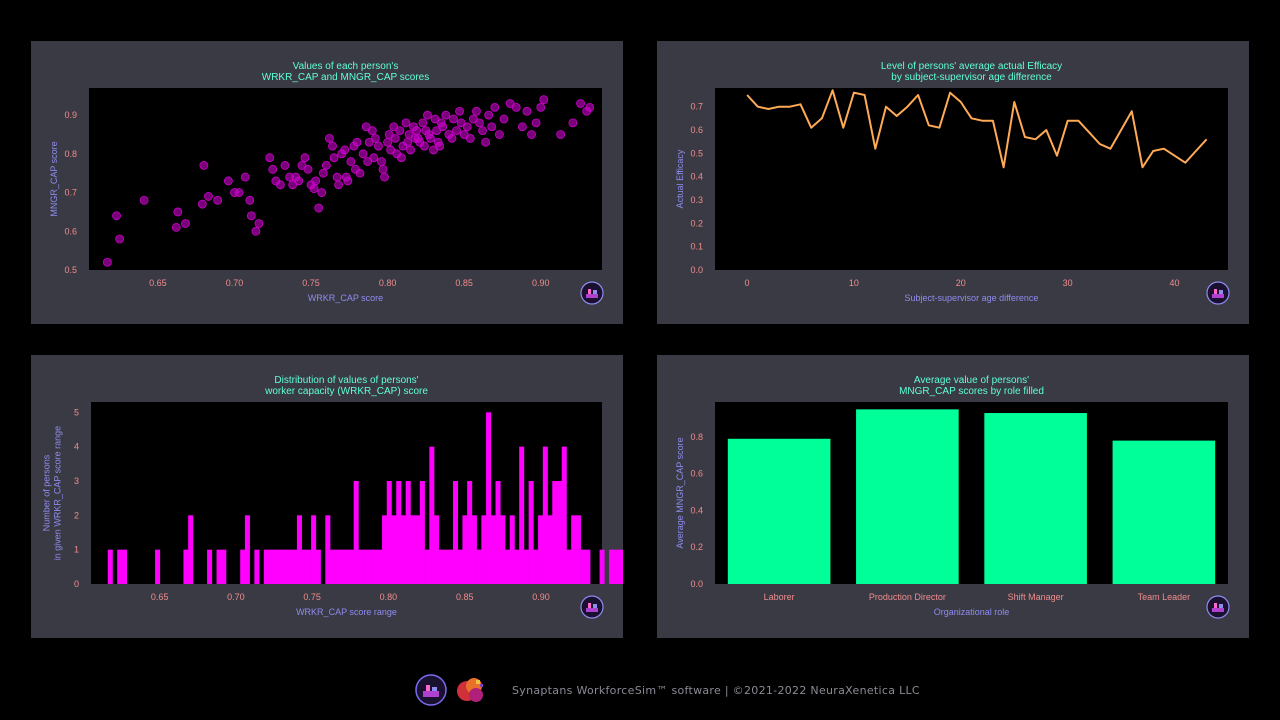 This screenshot has height=720, width=1280. What do you see at coordinates (696, 270) in the screenshot?
I see `y-tick-label: 0.0` at bounding box center [696, 270].